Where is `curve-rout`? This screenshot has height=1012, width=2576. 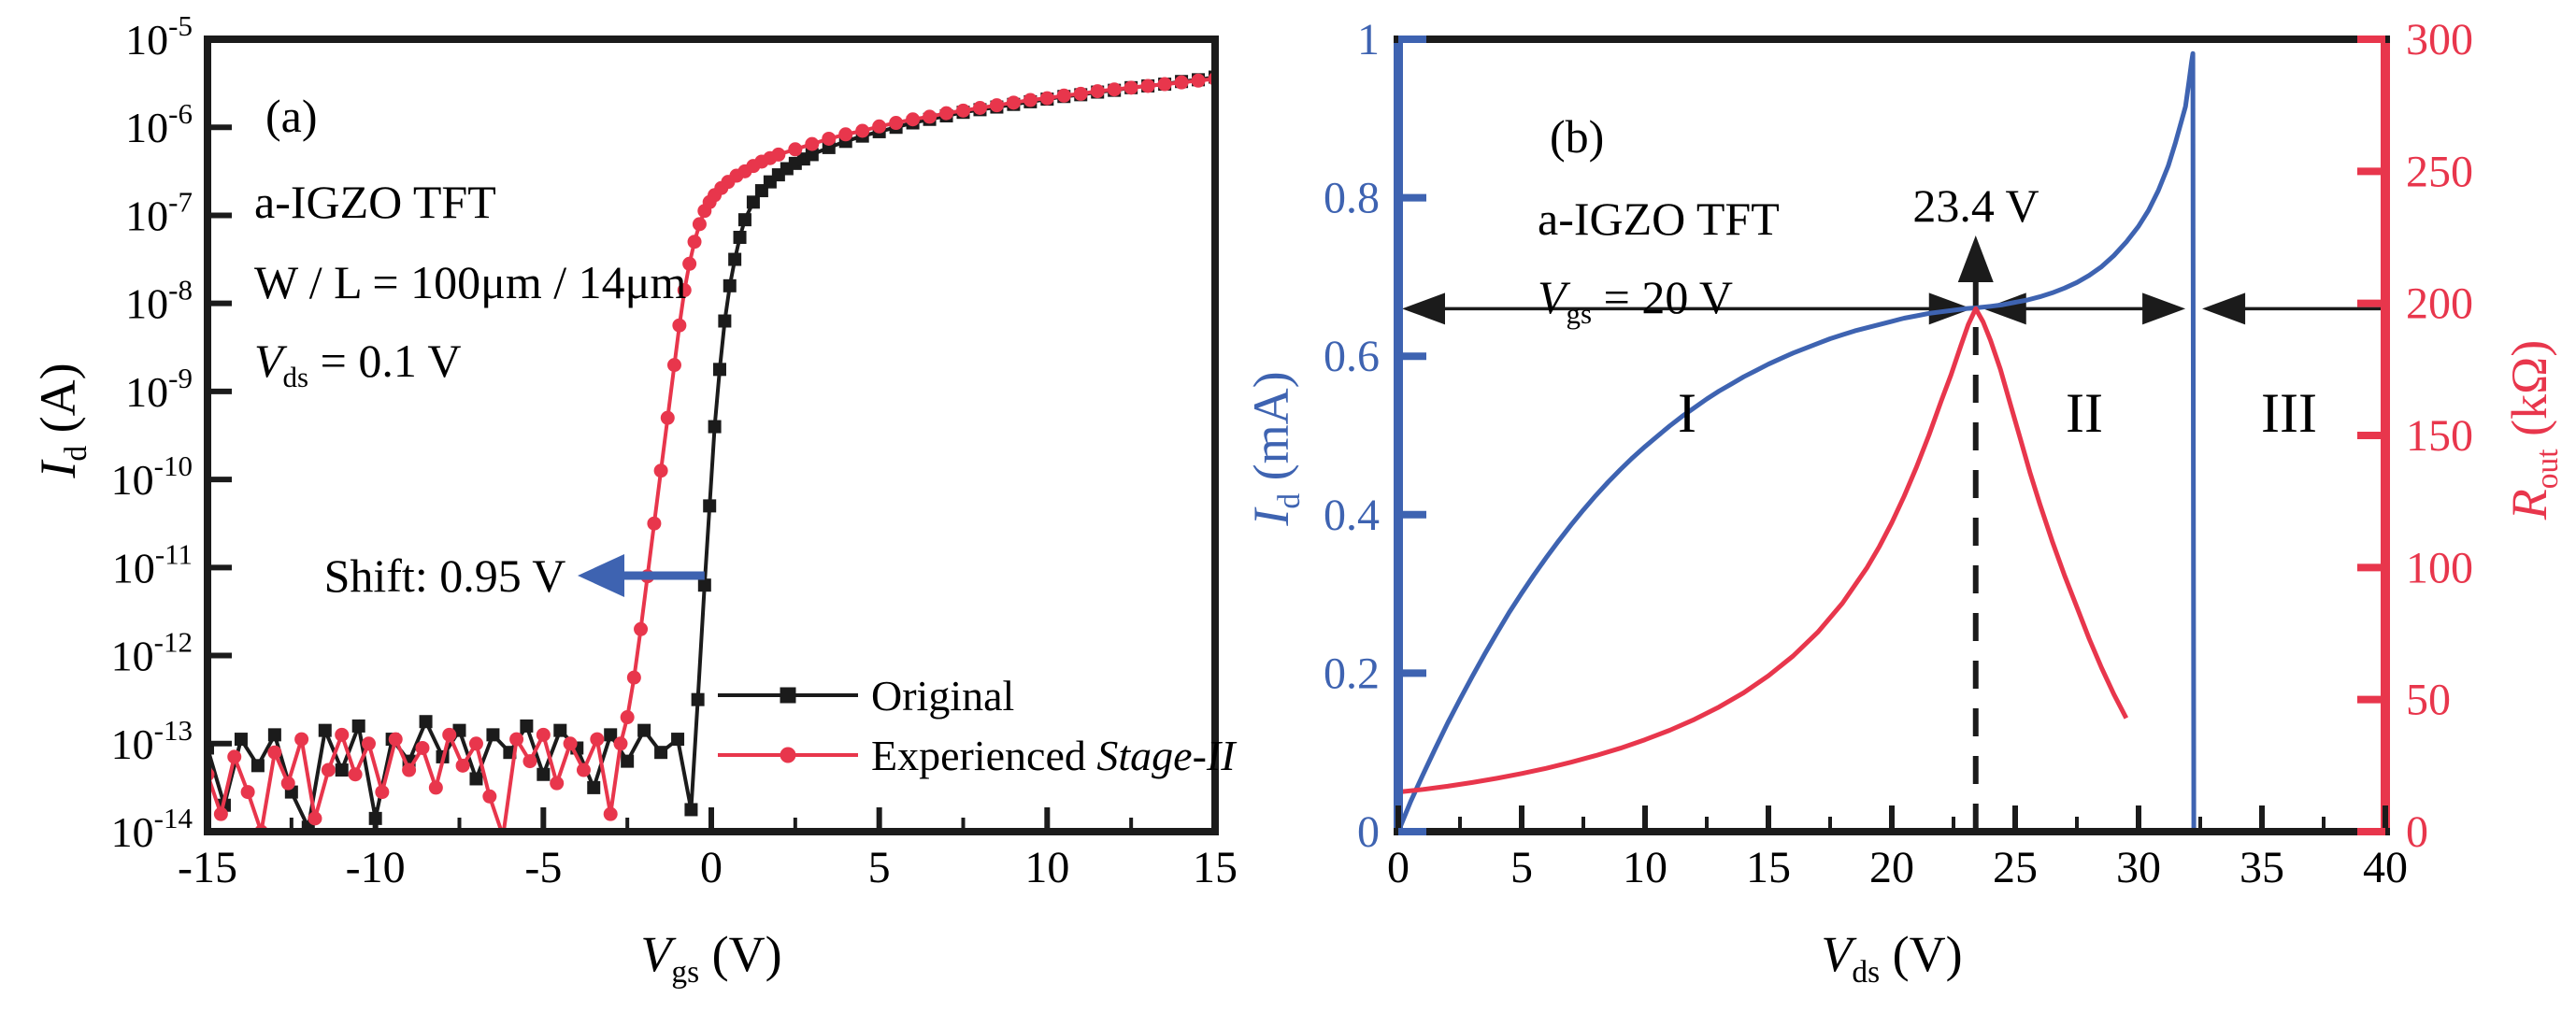
curve-rout is located at coordinates (1763, 550).